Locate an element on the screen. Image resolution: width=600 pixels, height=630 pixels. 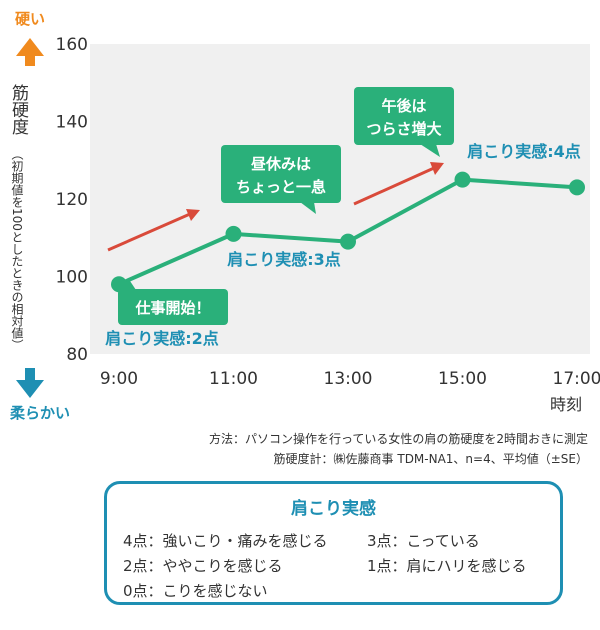
y-tick-label: 100 is located at coordinates (72, 278).